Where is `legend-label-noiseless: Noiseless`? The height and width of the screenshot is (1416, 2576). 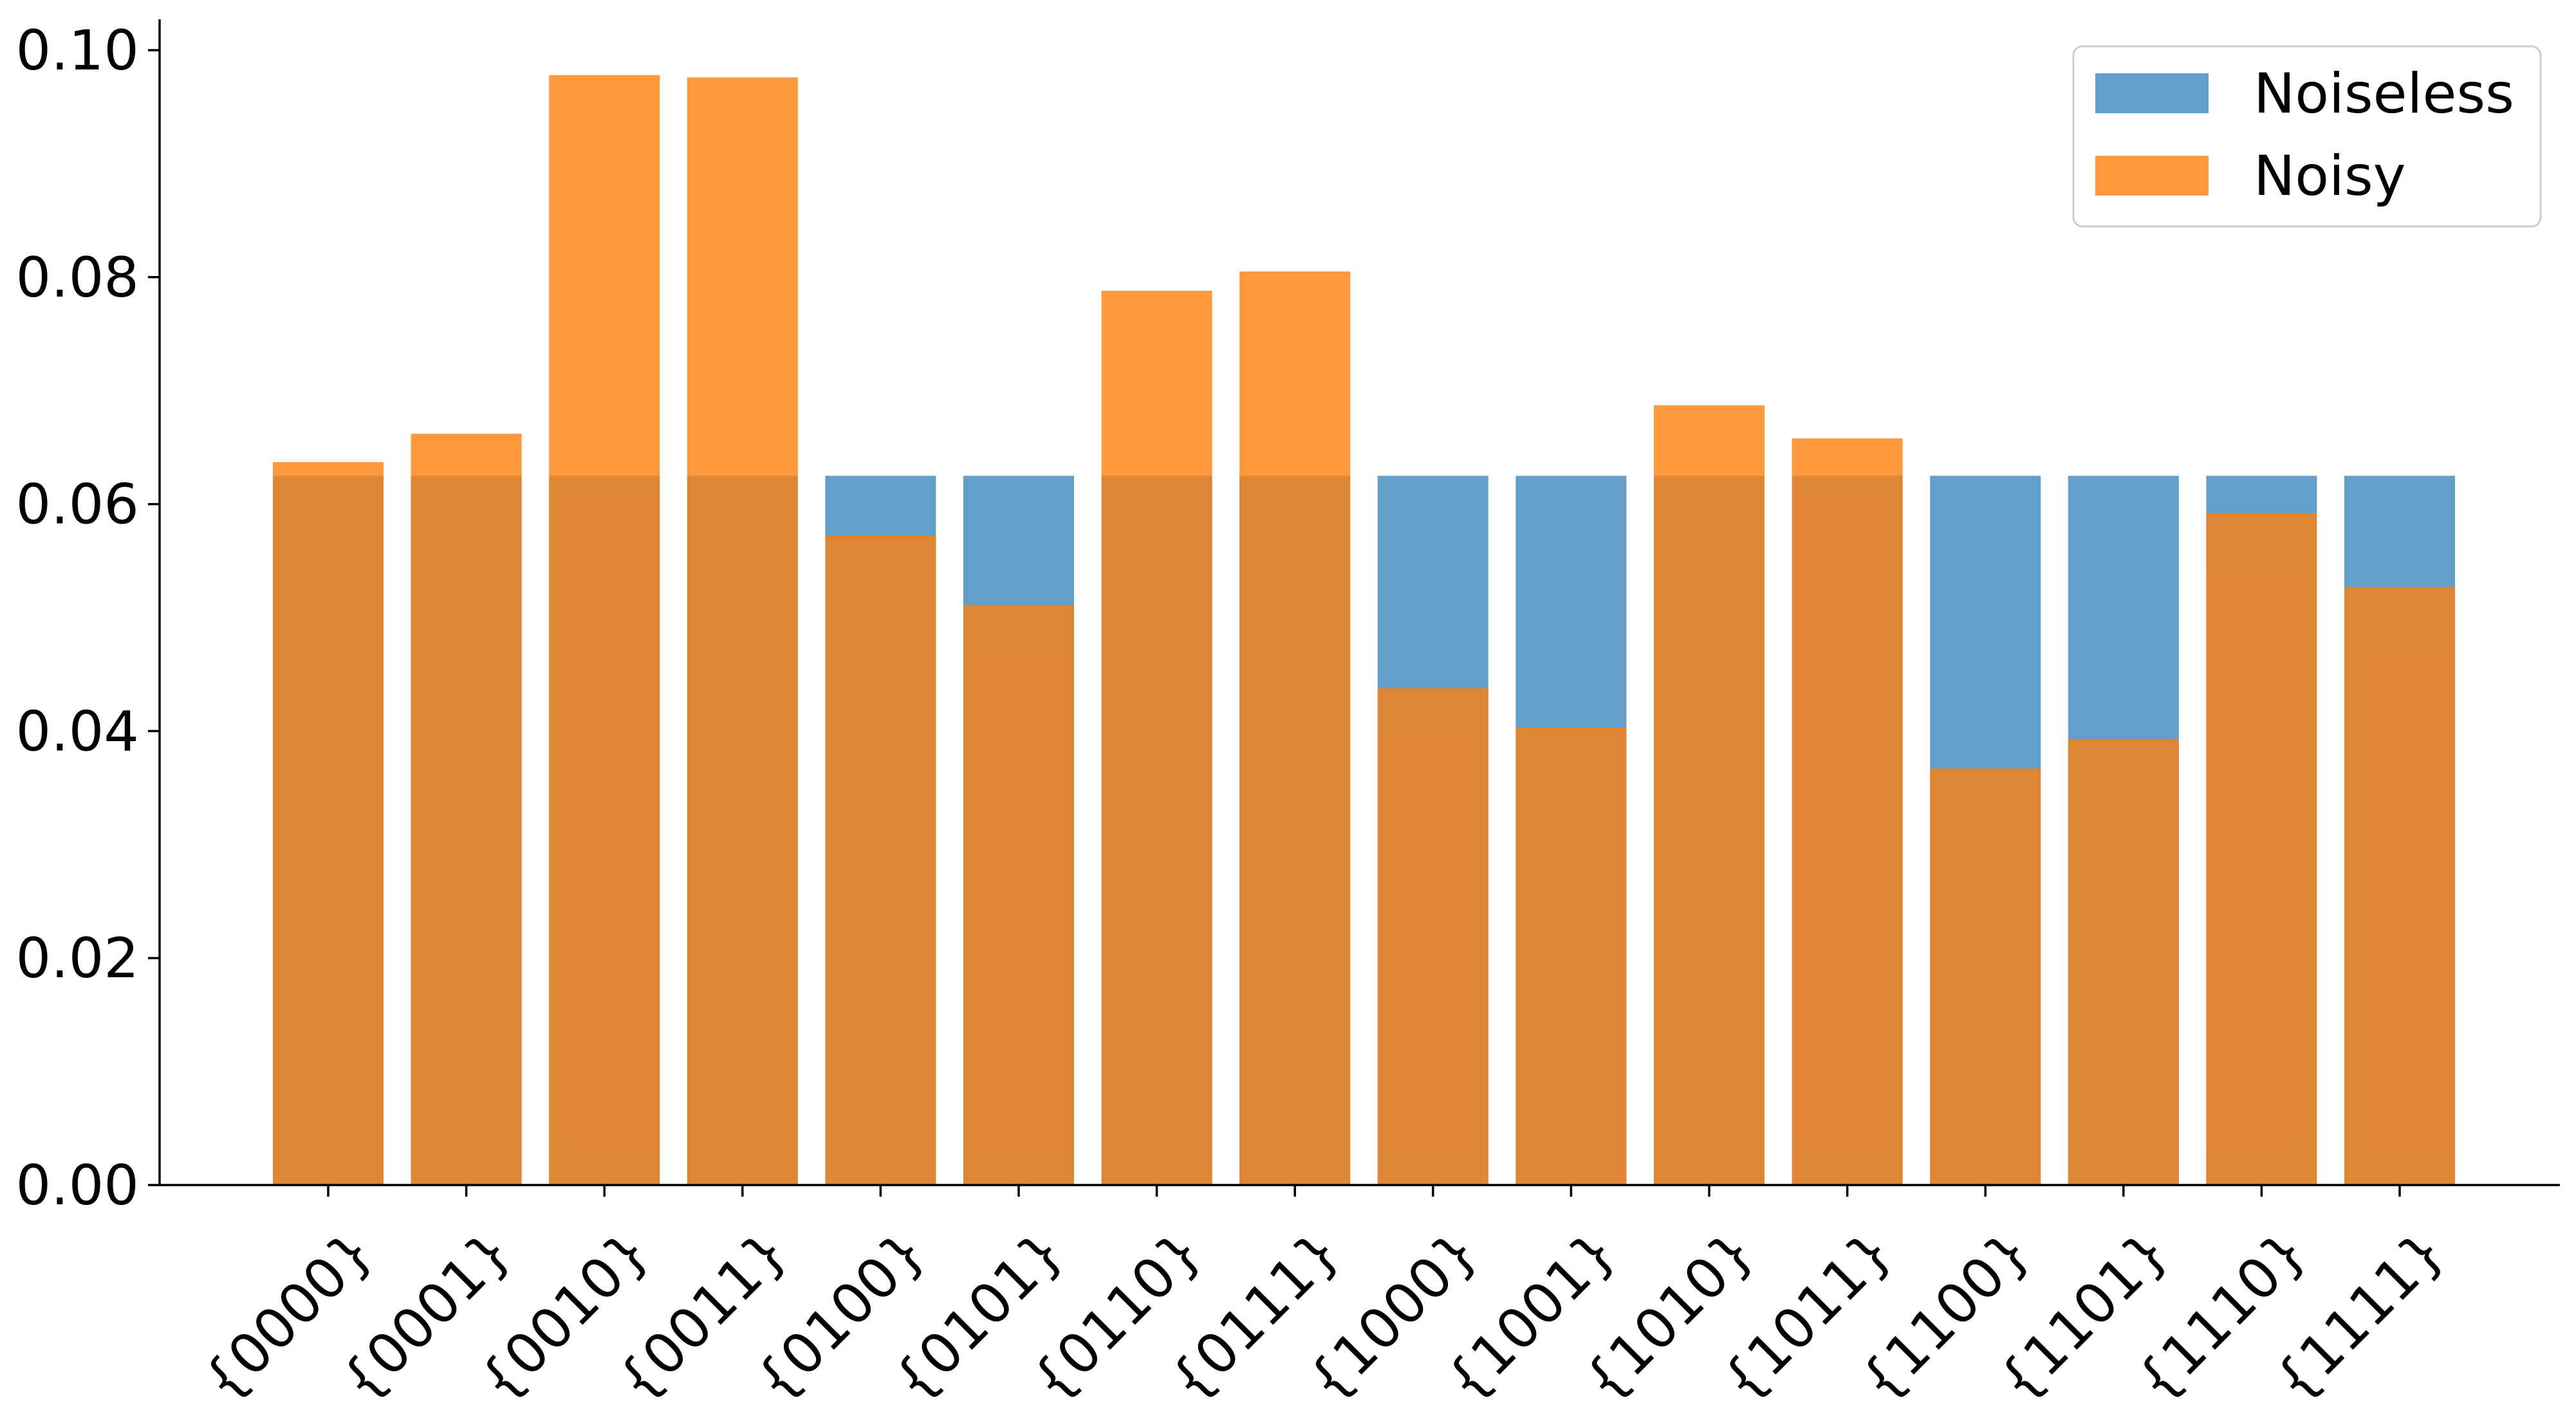
legend-label-noiseless: Noiseless is located at coordinates (2384, 94).